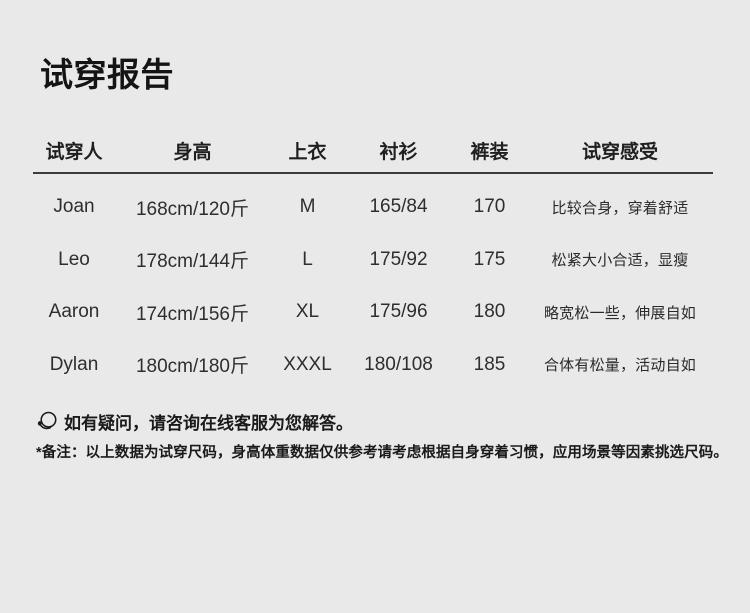 Image resolution: width=750 pixels, height=613 pixels. What do you see at coordinates (620, 208) in the screenshot?
I see `cell-feel: 比较合身，穿着舒适` at bounding box center [620, 208].